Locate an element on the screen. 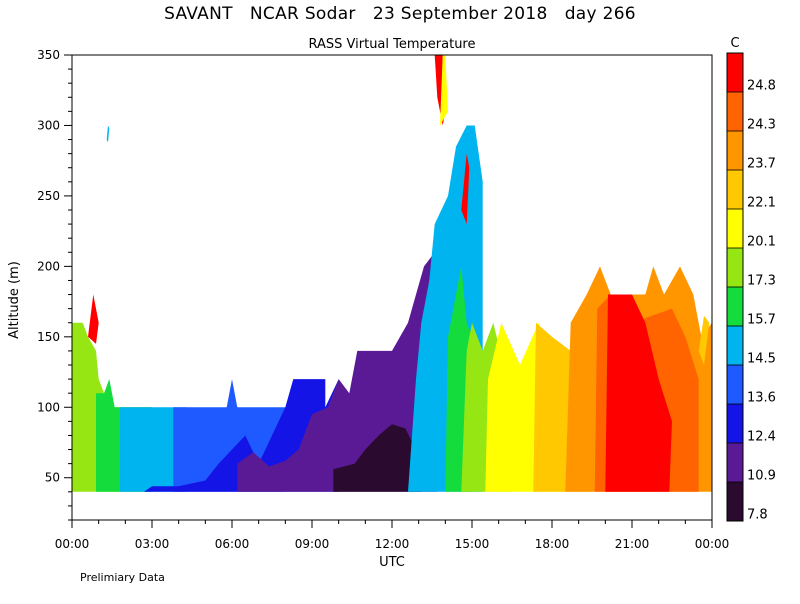  colorbar-label: 17.3 is located at coordinates (761, 281).